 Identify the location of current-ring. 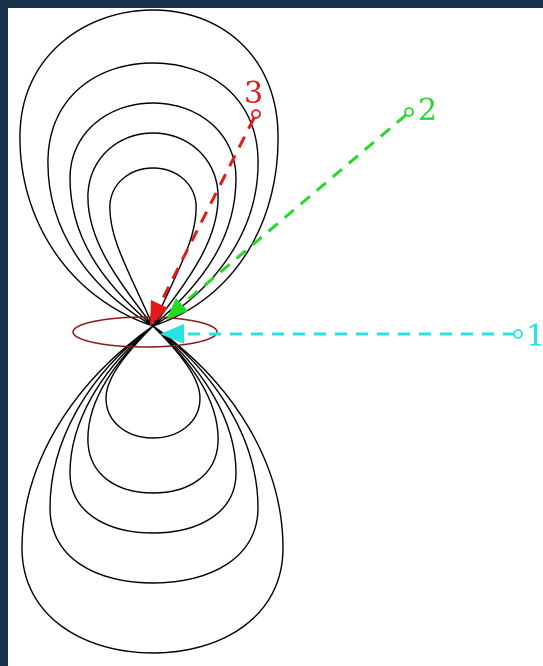
(145, 332).